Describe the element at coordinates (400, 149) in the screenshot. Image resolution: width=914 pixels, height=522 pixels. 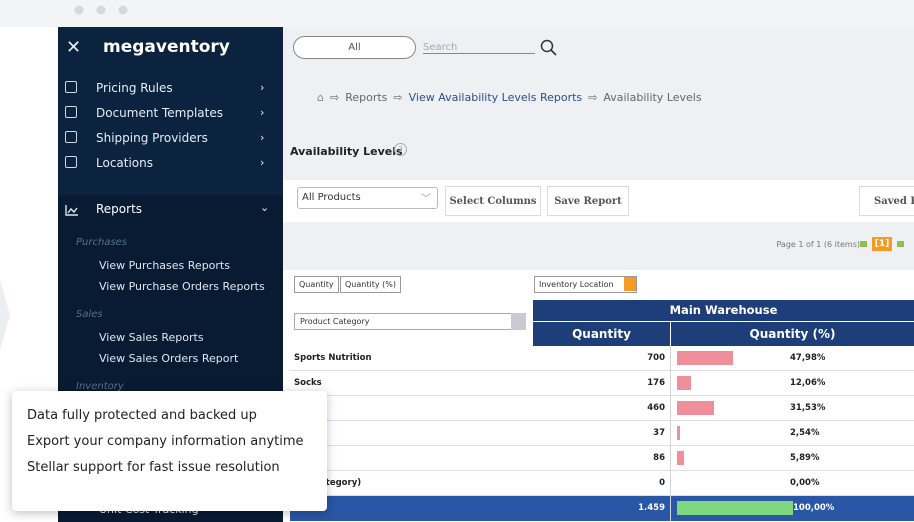
I see `help-icon: ?` at that location.